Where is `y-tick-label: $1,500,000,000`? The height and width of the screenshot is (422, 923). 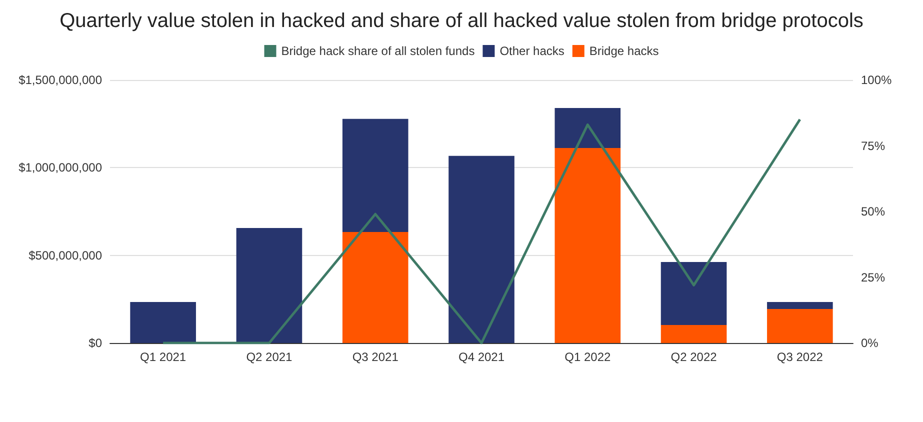
y-tick-label: $1,500,000,000 is located at coordinates (60, 80).